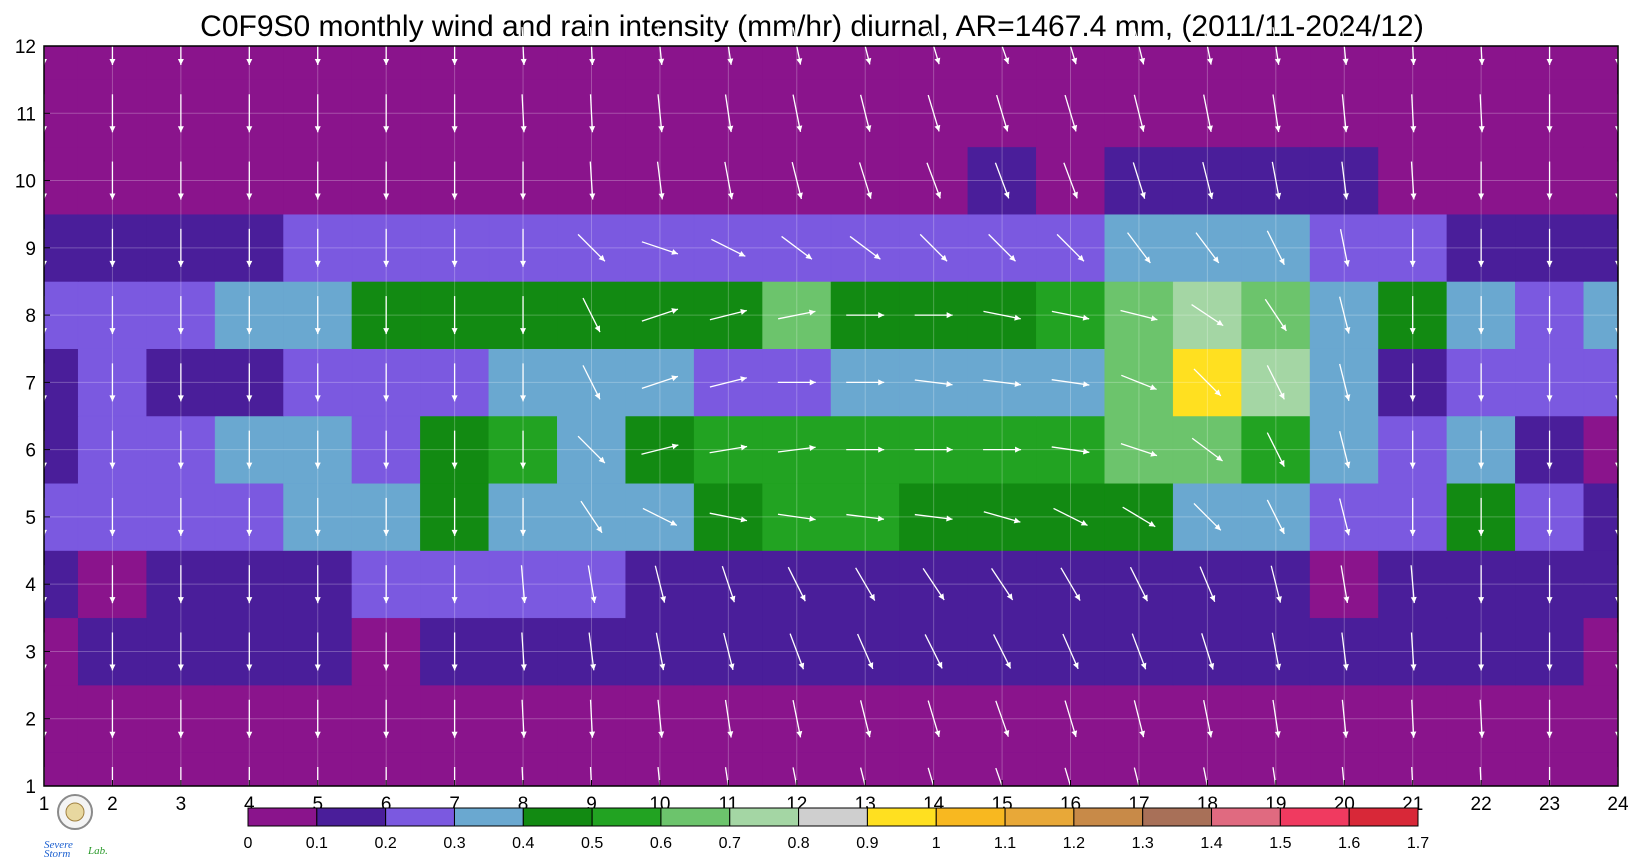 The image size is (1640, 860). What do you see at coordinates (26, 114) in the screenshot?
I see `y-tick-label: 11` at bounding box center [26, 114].